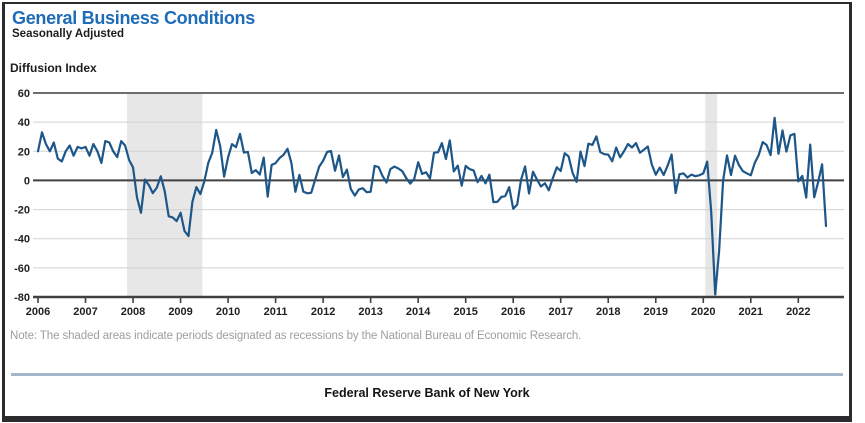  What do you see at coordinates (276, 312) in the screenshot?
I see `svg-text: 2011` at bounding box center [276, 312].